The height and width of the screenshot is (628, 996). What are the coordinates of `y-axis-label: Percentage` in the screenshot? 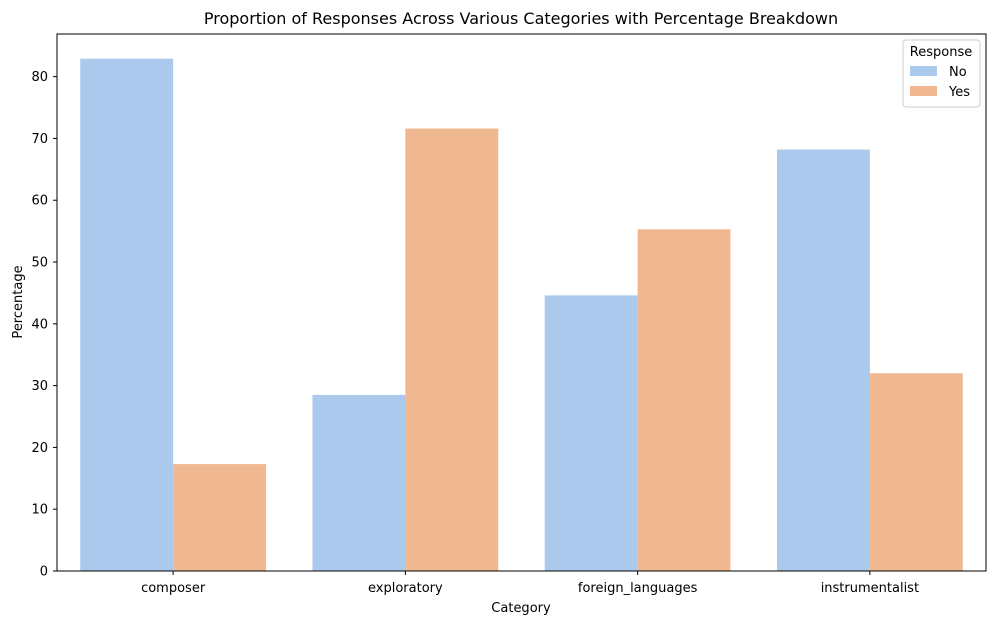 It's located at (18, 301).